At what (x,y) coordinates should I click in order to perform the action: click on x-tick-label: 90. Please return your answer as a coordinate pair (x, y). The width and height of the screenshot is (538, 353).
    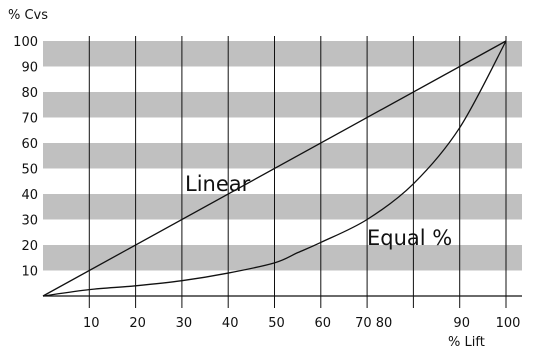
    Looking at the image, I should click on (461, 323).